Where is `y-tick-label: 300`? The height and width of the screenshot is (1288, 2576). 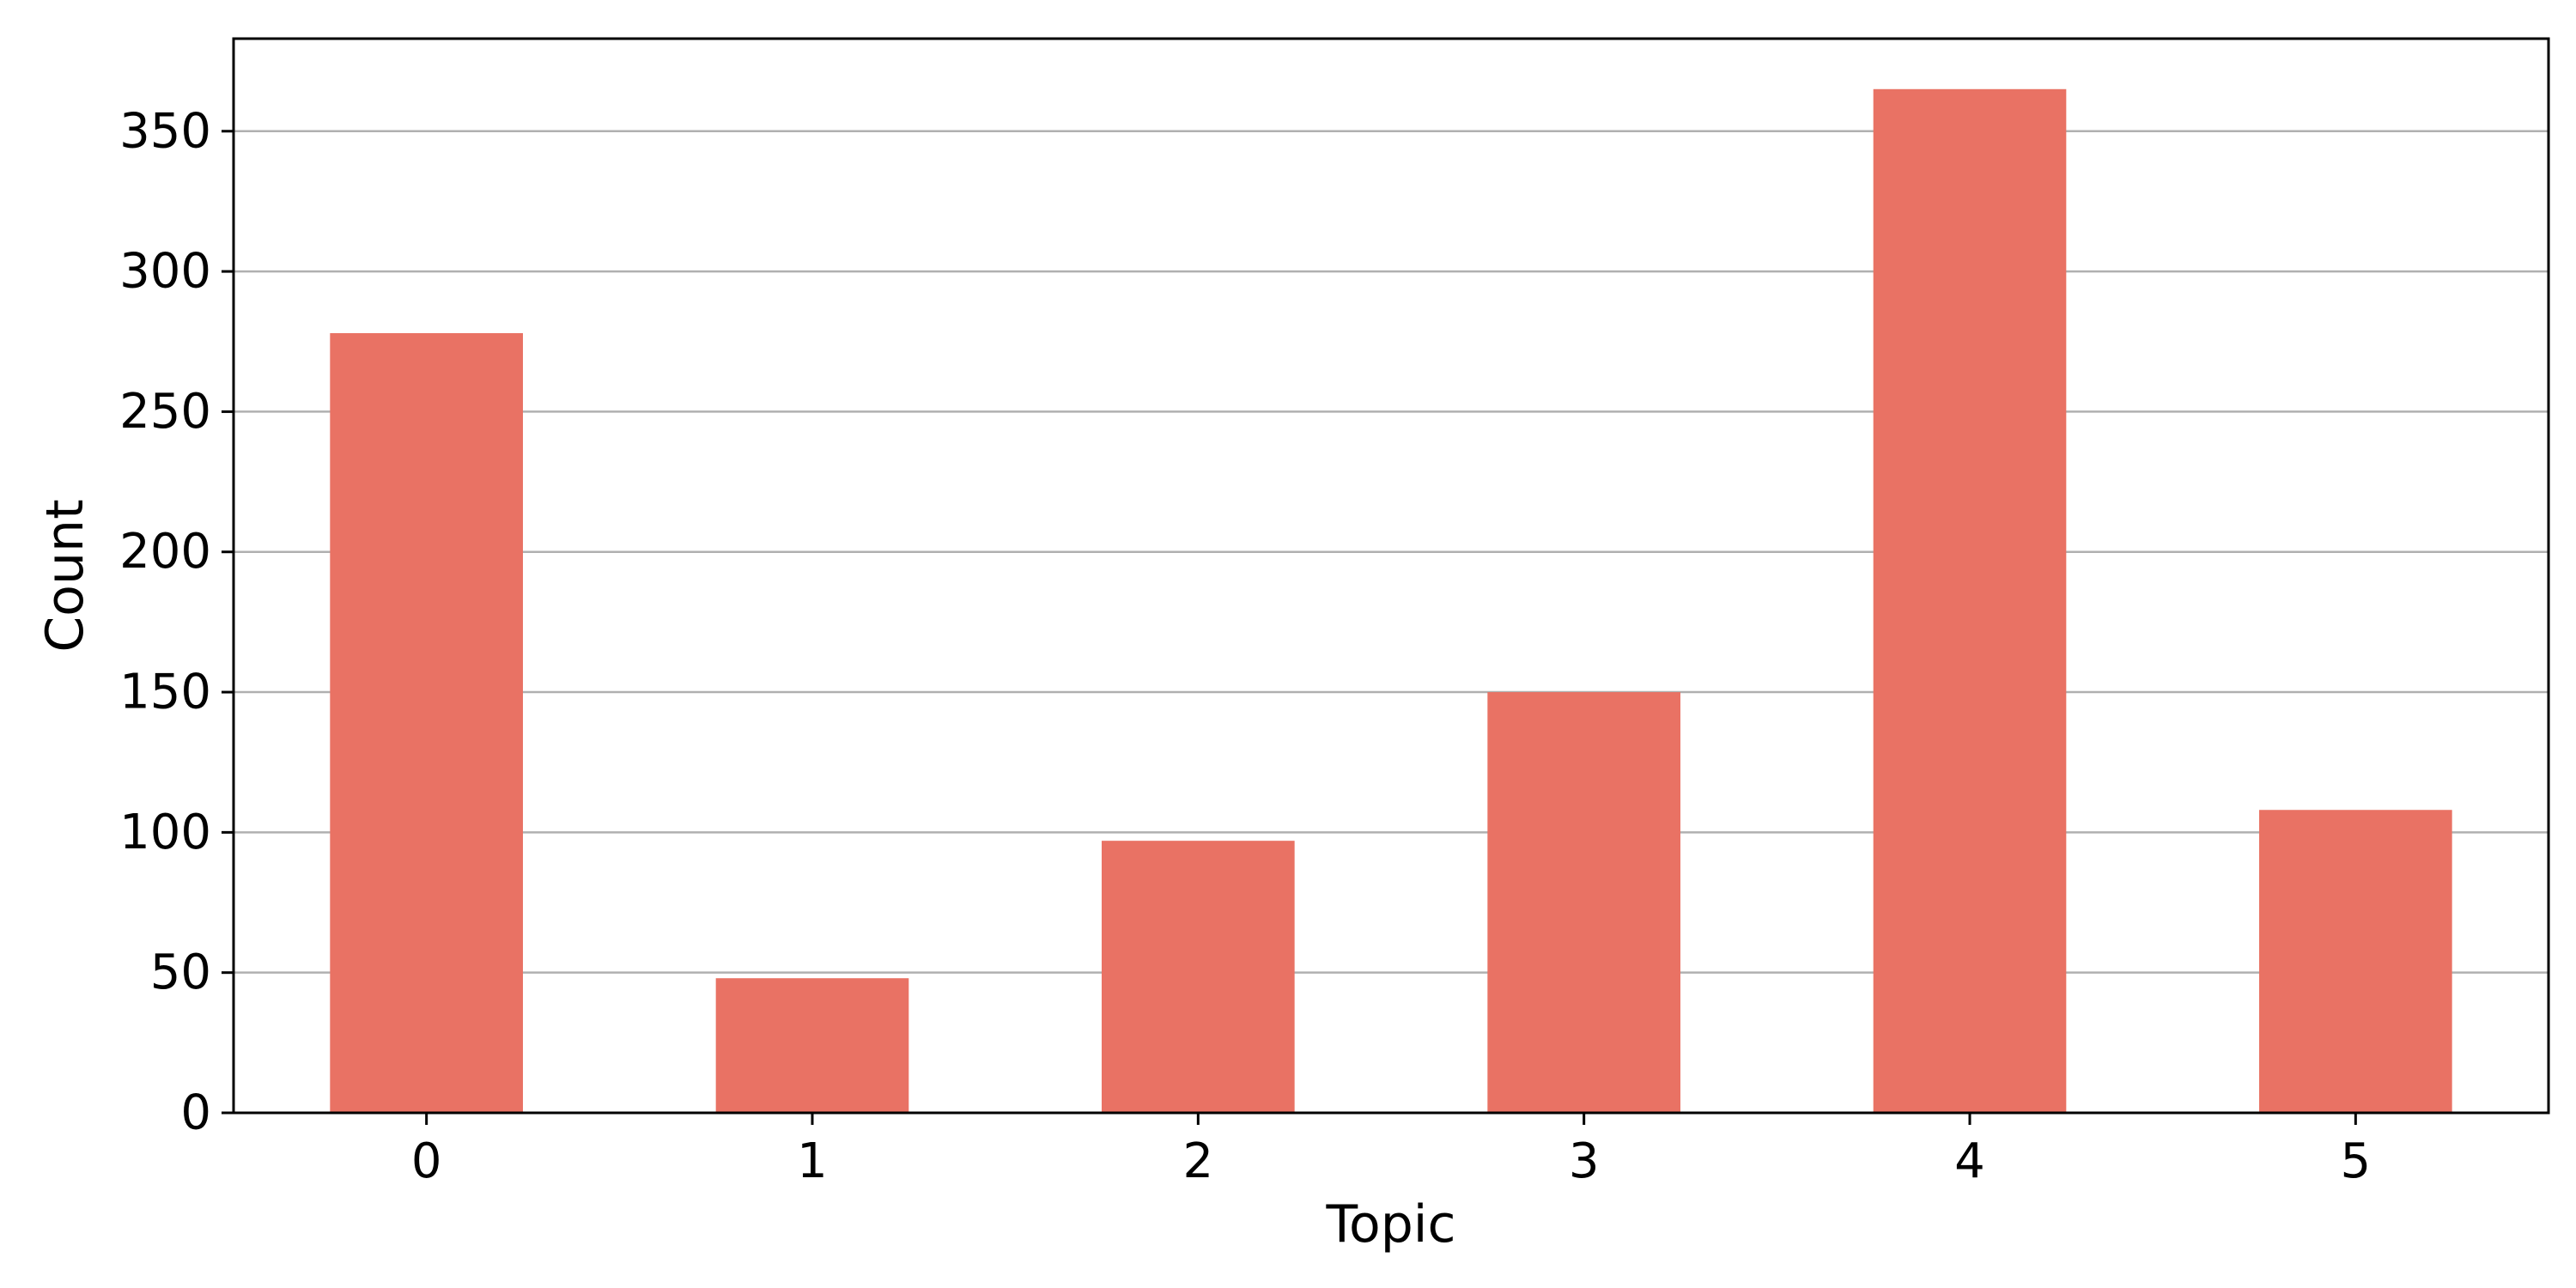
y-tick-label: 300 is located at coordinates (165, 272).